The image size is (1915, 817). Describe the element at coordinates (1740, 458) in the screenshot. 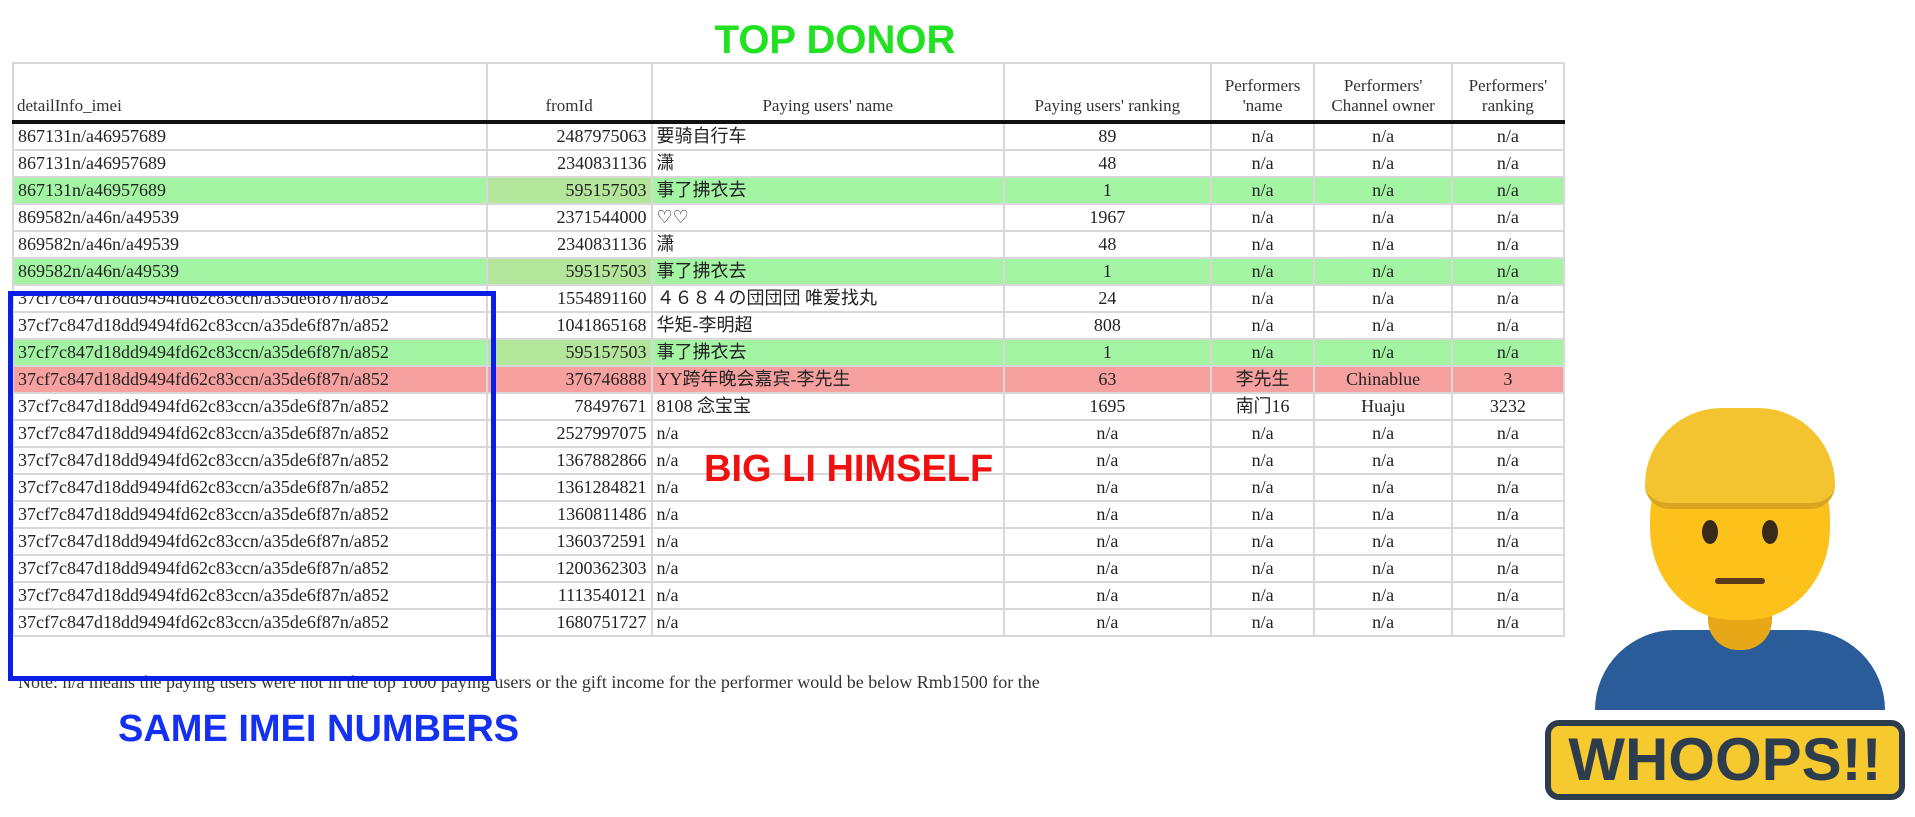

I see `emoji-hair` at that location.